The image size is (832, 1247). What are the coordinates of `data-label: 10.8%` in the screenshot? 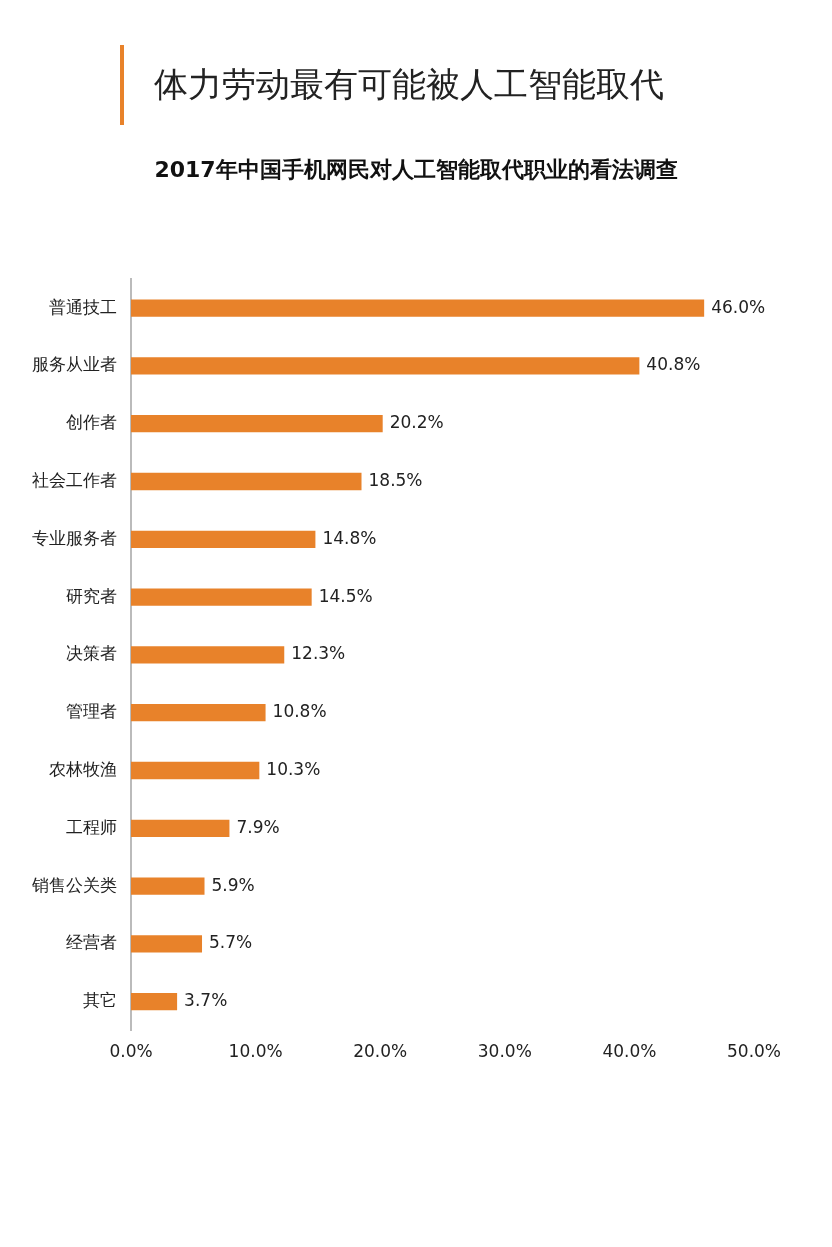 It's located at (299, 711).